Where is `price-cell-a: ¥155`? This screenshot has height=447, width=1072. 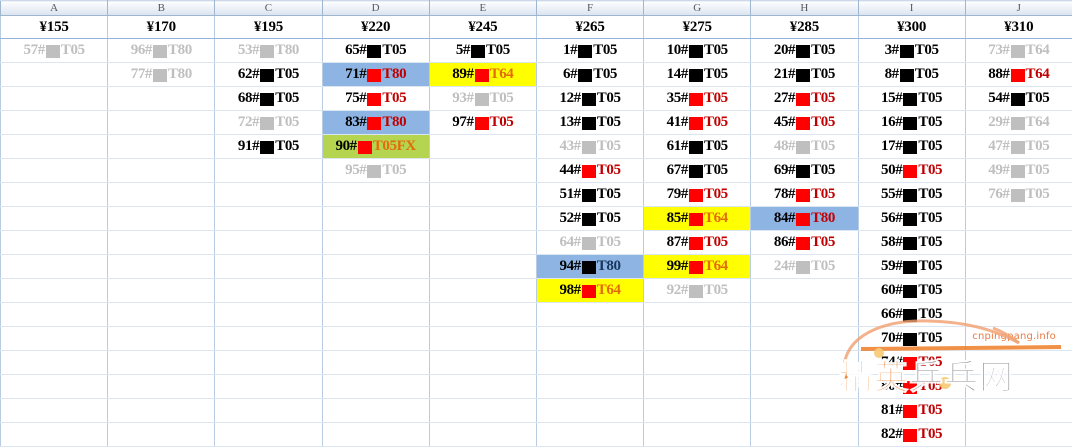 price-cell-a: ¥155 is located at coordinates (54, 27).